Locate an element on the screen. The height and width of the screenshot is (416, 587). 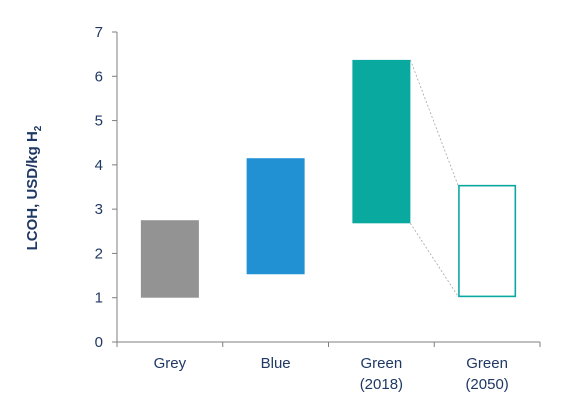
y-tick-label: 3 is located at coordinates (99, 209).